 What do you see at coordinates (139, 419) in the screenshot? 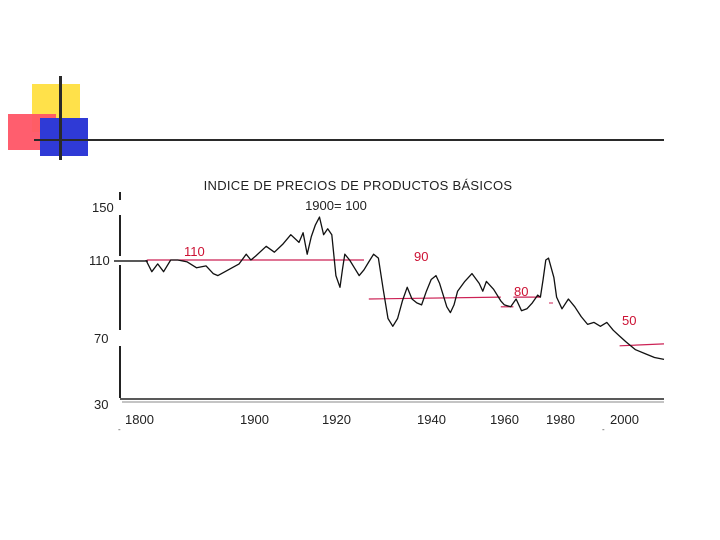
I see `x-tick-label-1800: 1800` at bounding box center [139, 419].